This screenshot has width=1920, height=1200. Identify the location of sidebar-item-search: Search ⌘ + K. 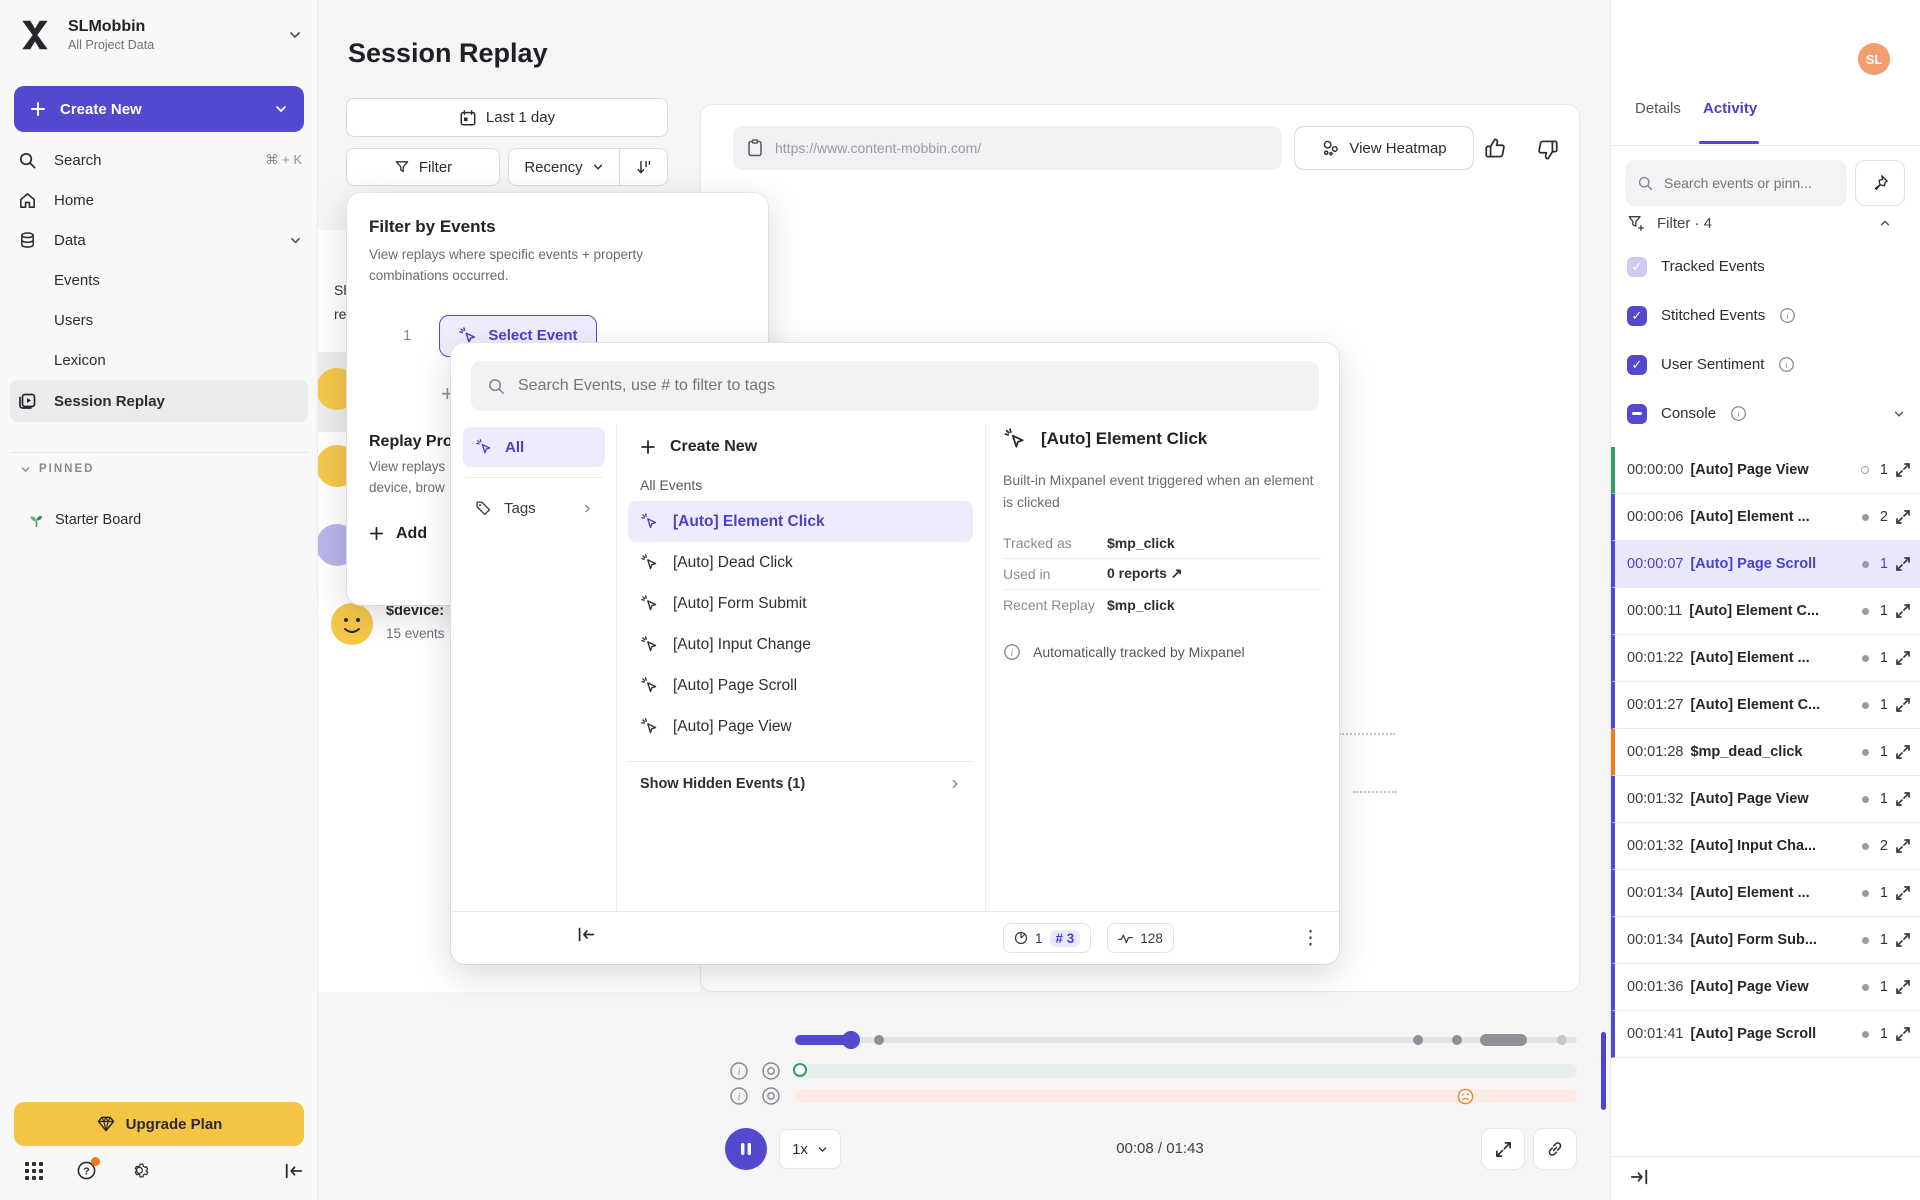
(159, 160).